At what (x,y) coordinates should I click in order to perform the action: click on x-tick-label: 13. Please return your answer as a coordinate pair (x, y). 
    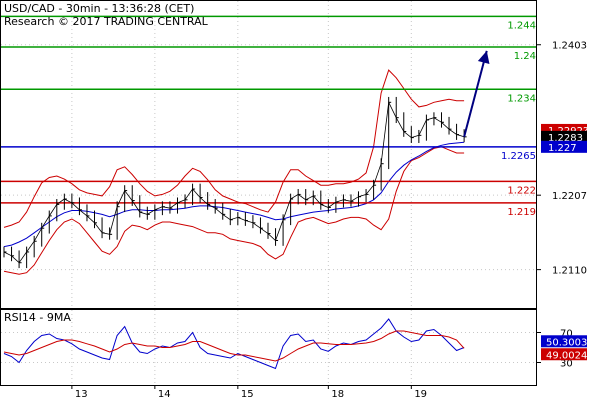
    Looking at the image, I should click on (81, 394).